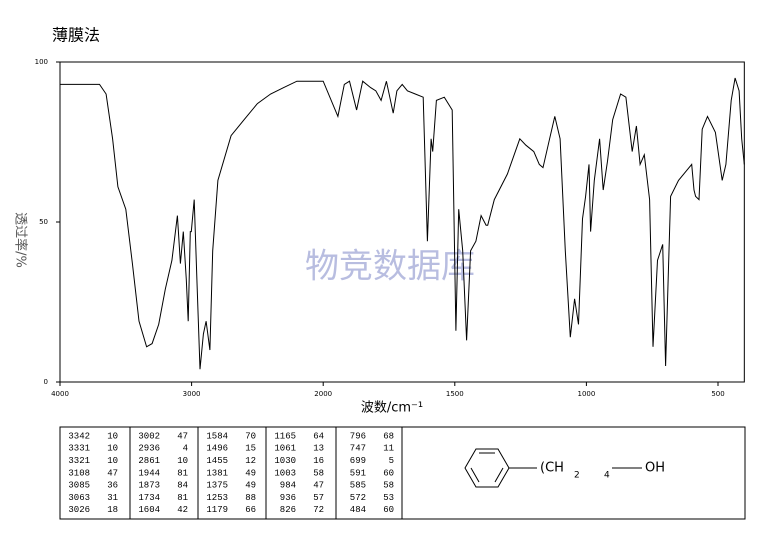 This screenshot has height=539, width=765. What do you see at coordinates (358, 449) in the screenshot?
I see `peak-wavenumber: 747` at bounding box center [358, 449].